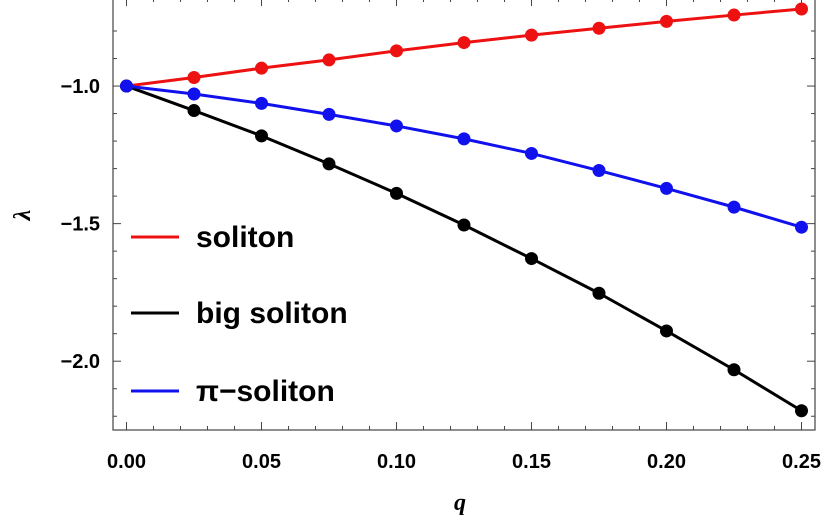 This screenshot has height=524, width=830. What do you see at coordinates (265, 391) in the screenshot?
I see `legend-label: π−soliton` at bounding box center [265, 391].